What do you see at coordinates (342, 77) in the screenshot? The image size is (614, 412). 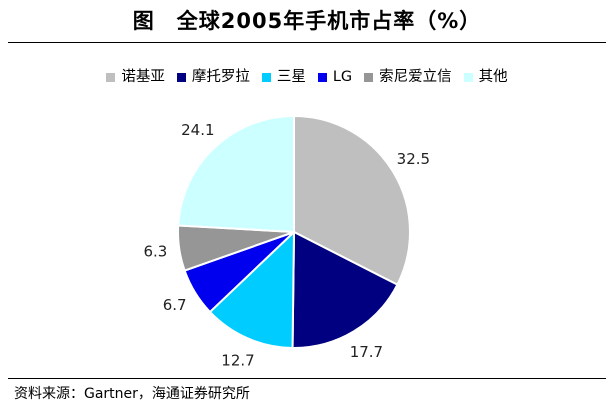 I see `legend-label: LG` at bounding box center [342, 77].